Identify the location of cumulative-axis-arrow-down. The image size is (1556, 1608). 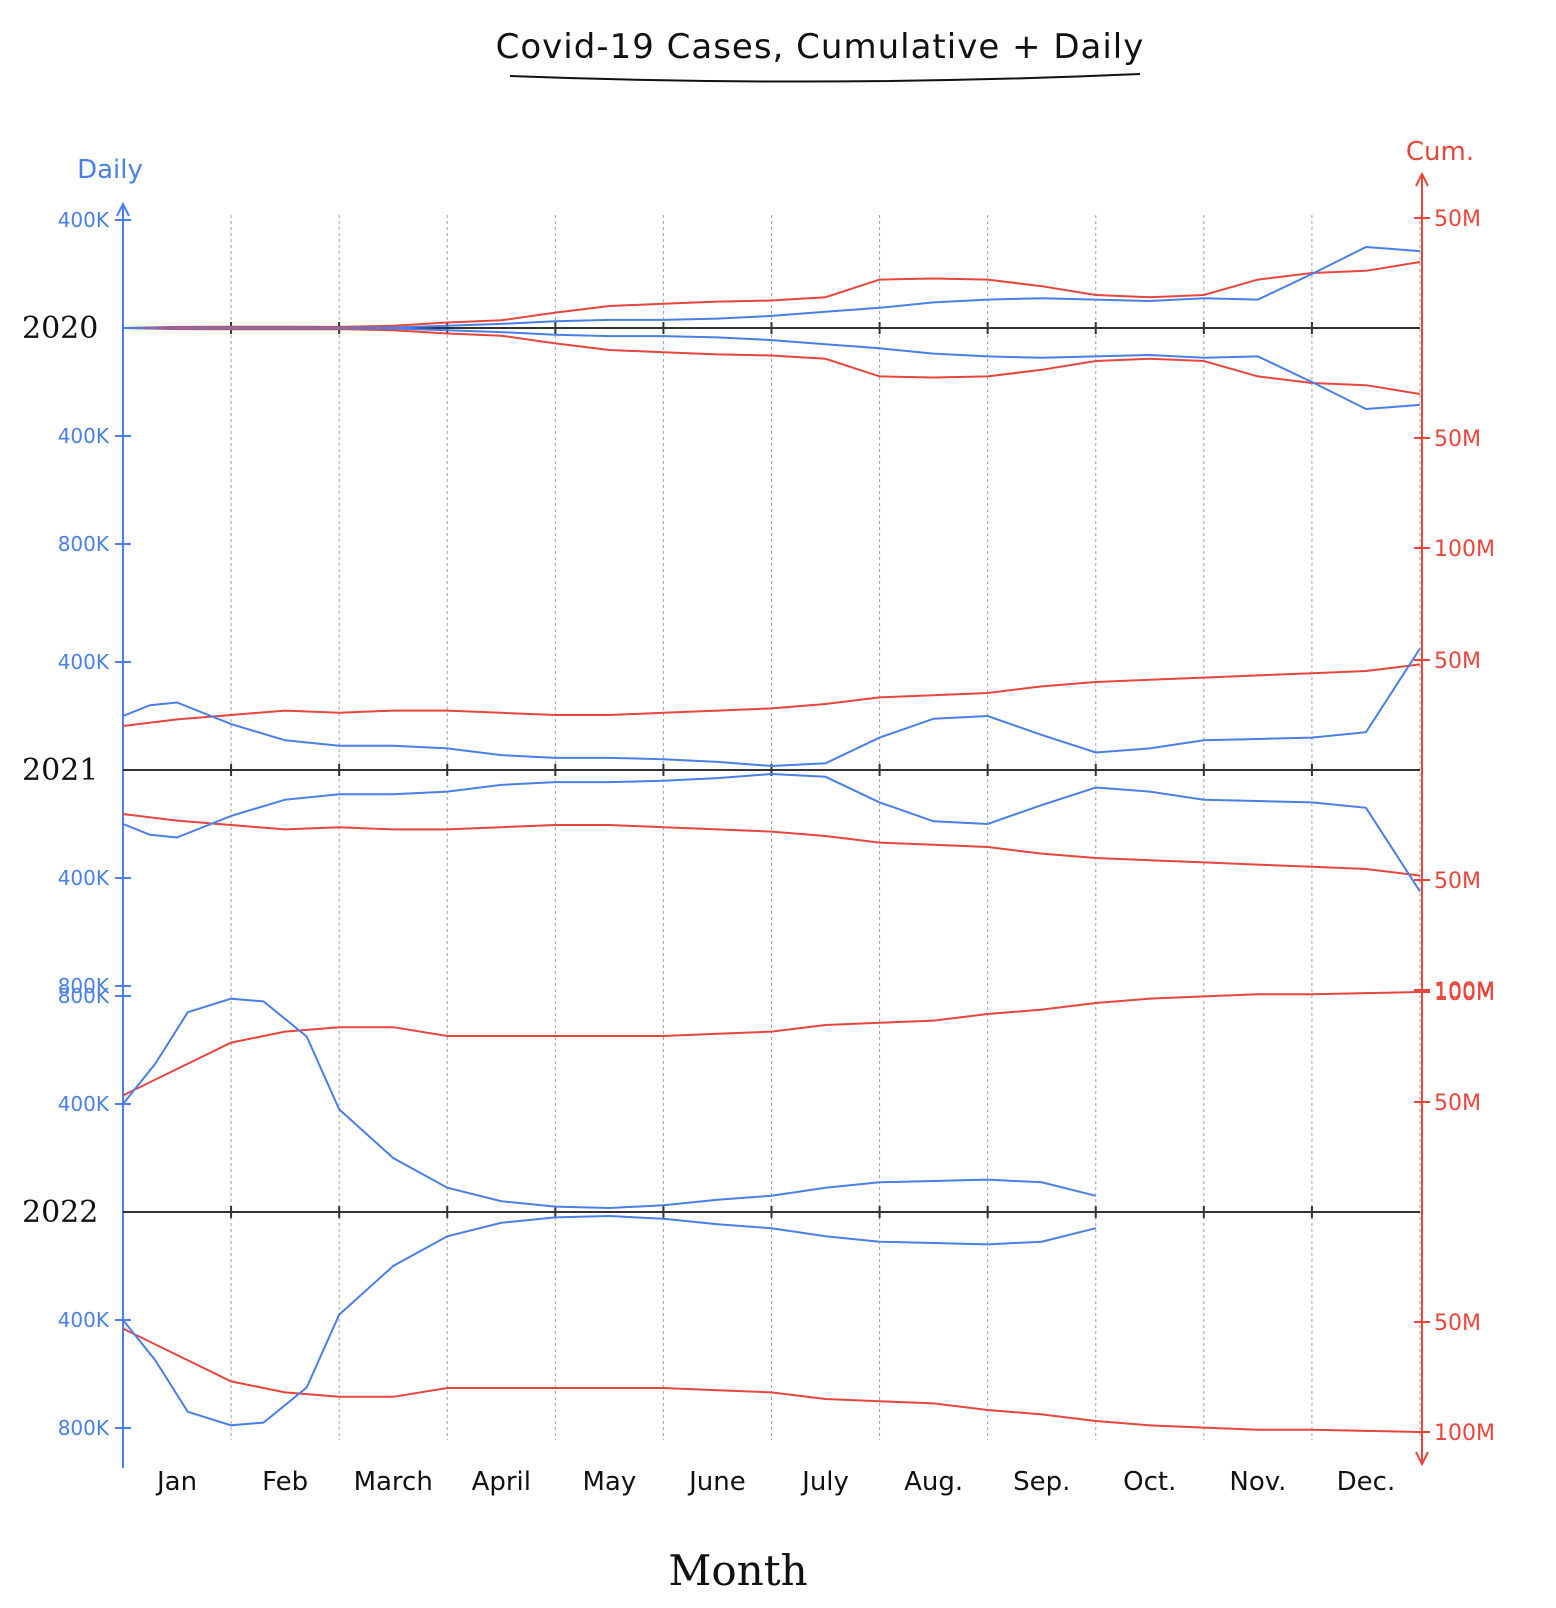
(1422, 1459).